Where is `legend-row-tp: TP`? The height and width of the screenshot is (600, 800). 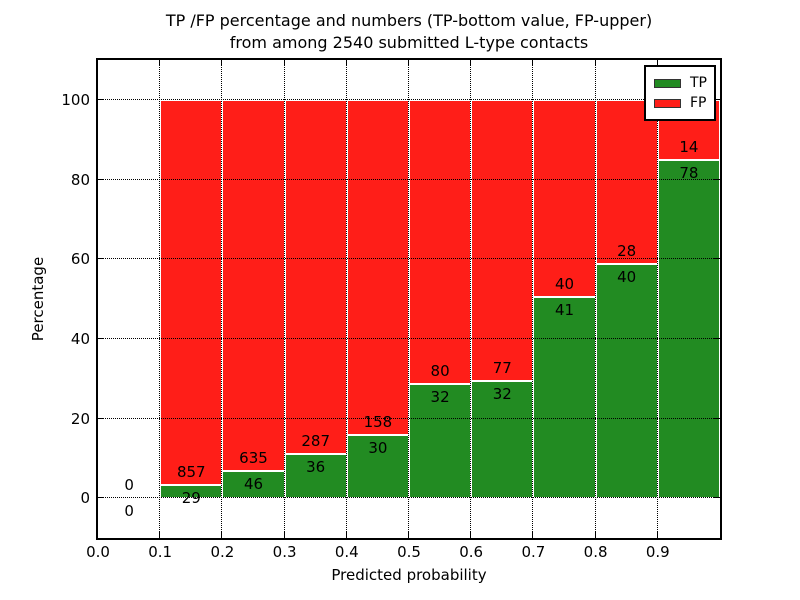
legend-row-tp: TP is located at coordinates (680, 83).